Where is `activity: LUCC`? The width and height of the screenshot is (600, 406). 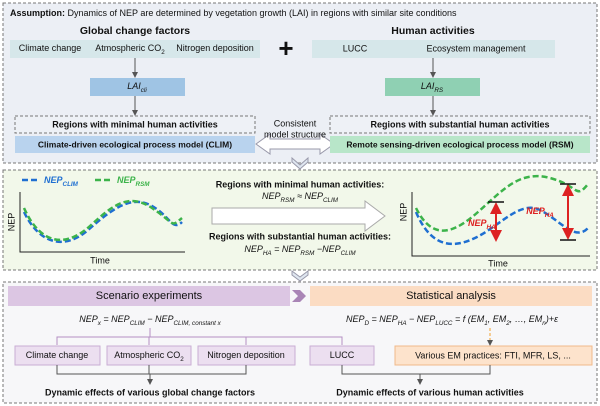 activity: LUCC is located at coordinates (355, 48).